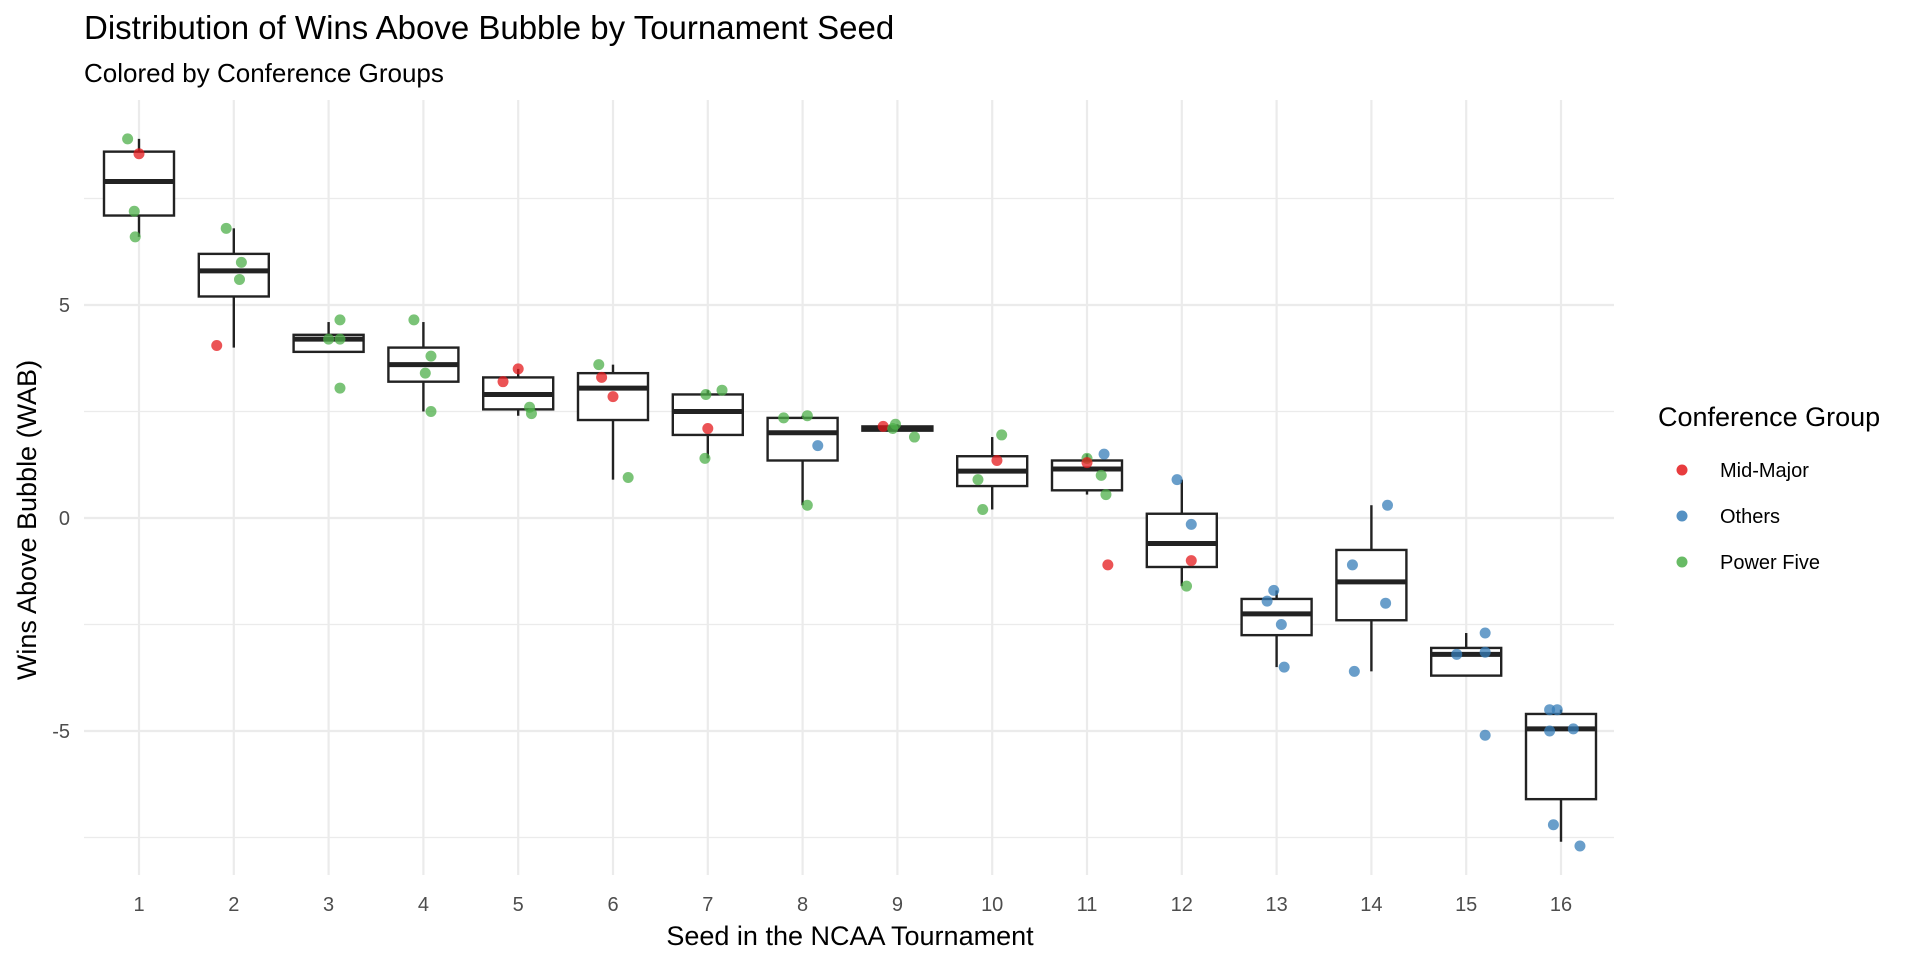 This screenshot has width=1920, height=960. I want to click on y-tick-label: 5, so click(64, 306).